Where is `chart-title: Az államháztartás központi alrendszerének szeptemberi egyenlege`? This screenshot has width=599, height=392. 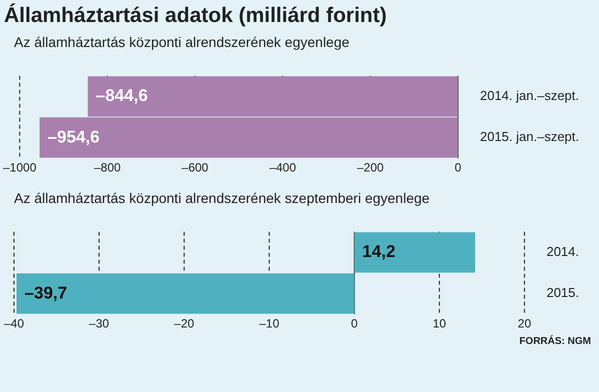
chart-title: Az államháztartás központi alrendszerének szeptemberi egyenlege is located at coordinates (222, 198).